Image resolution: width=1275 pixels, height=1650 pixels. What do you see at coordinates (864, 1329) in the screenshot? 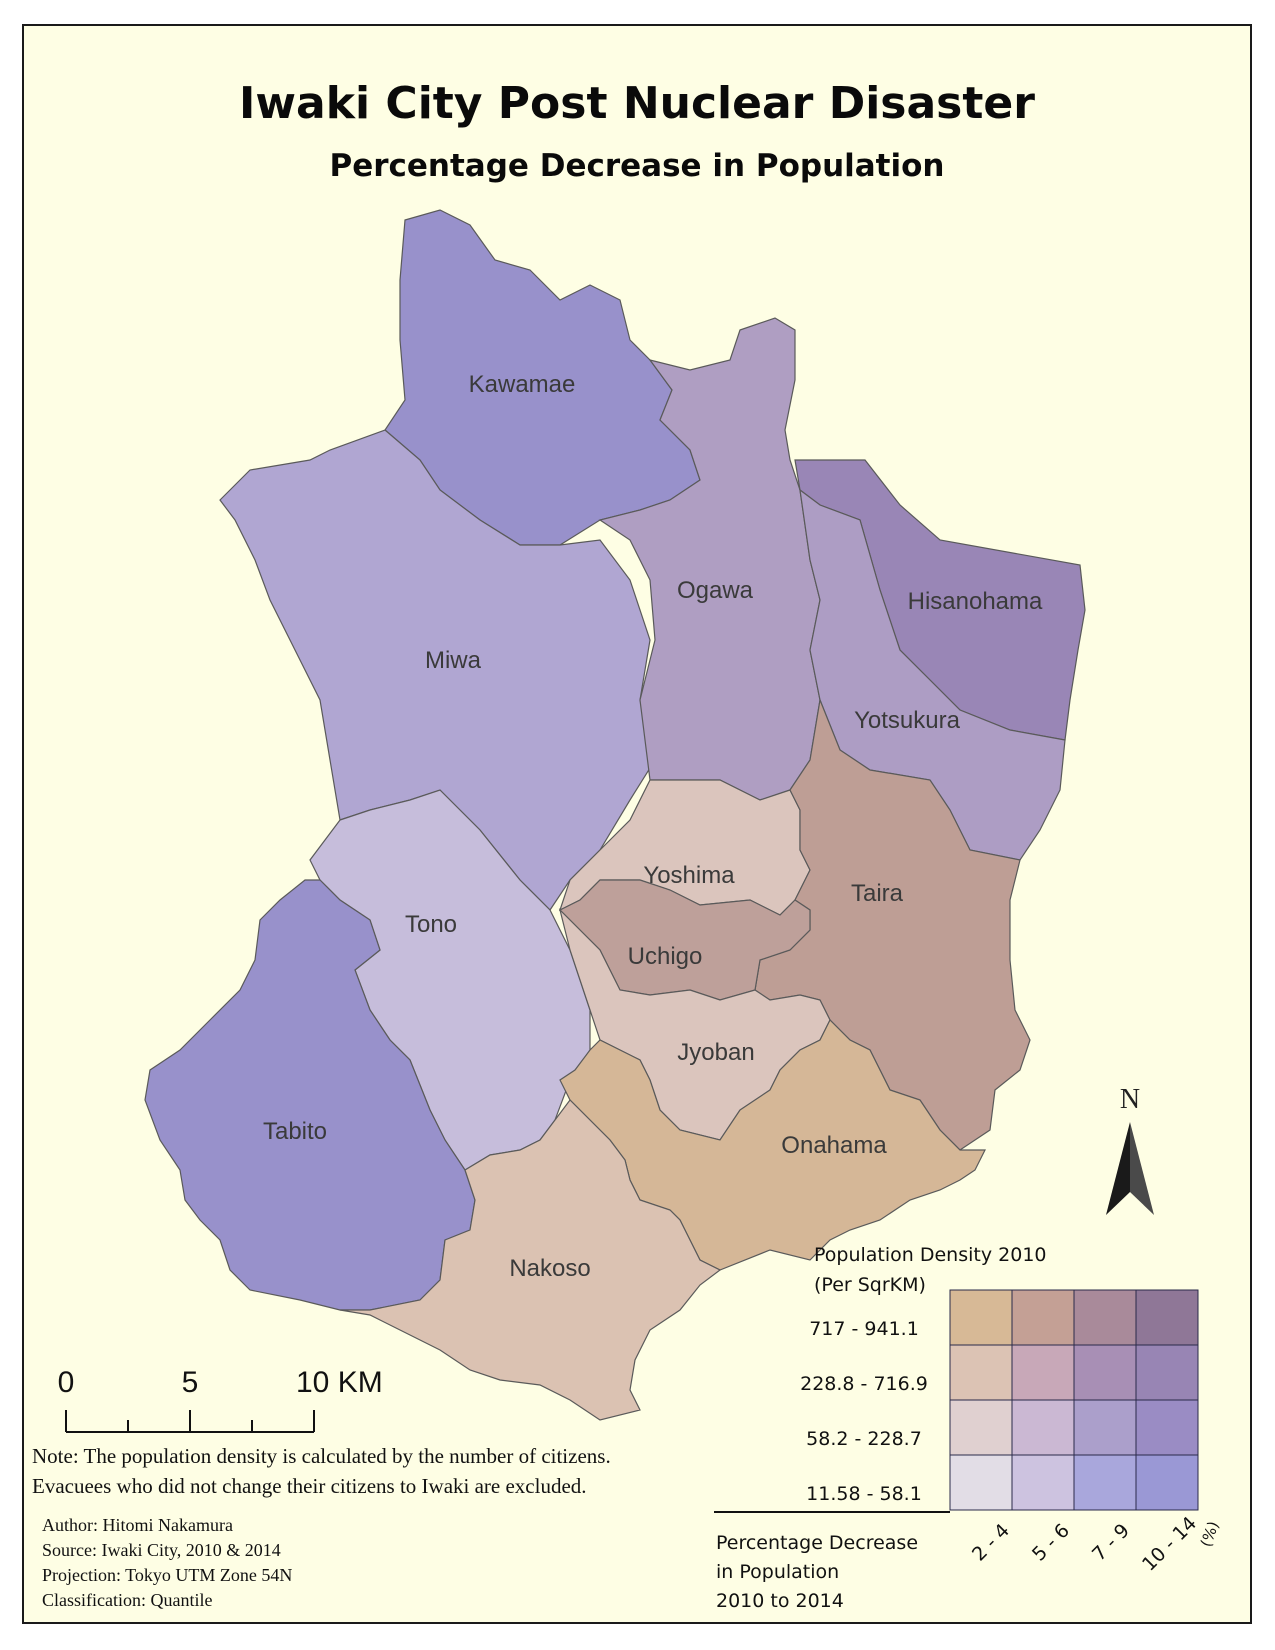
I see `density-class-1: 717 - 941.1` at bounding box center [864, 1329].